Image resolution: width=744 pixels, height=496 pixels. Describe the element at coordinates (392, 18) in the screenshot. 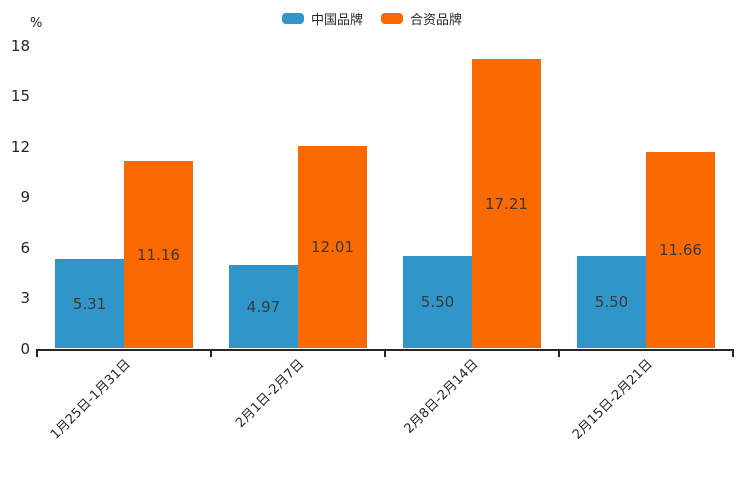

I see `legend-swatch-joint-venture-brands` at that location.